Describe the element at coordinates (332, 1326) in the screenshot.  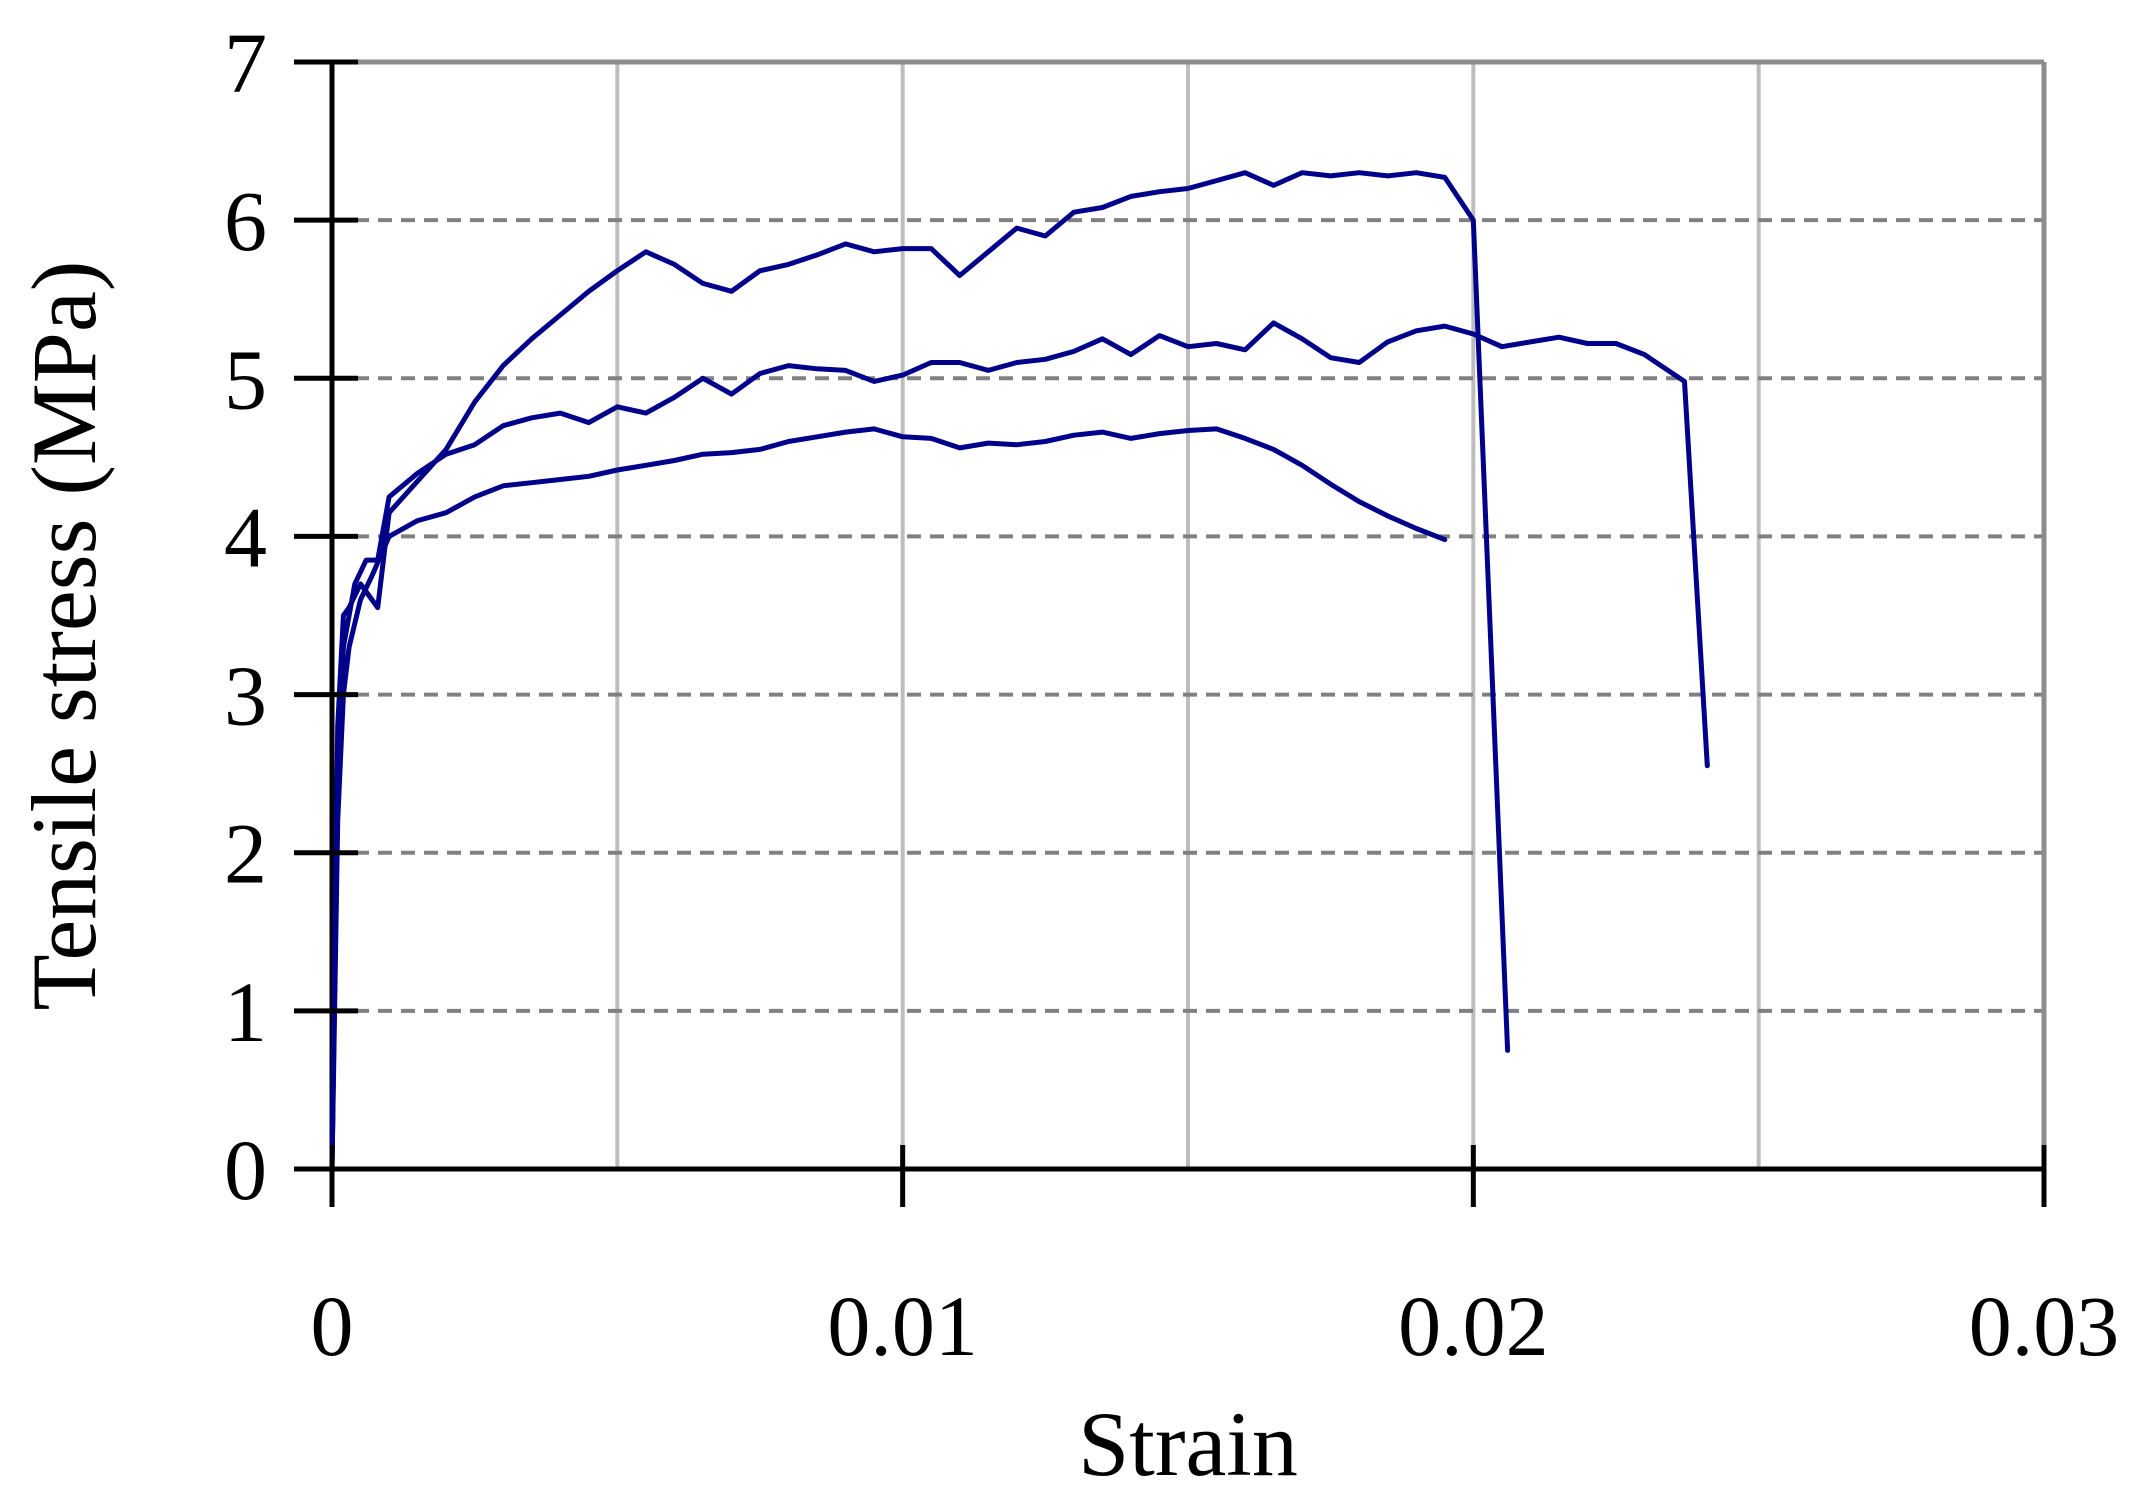
I see `x-tick-label: 0` at that location.